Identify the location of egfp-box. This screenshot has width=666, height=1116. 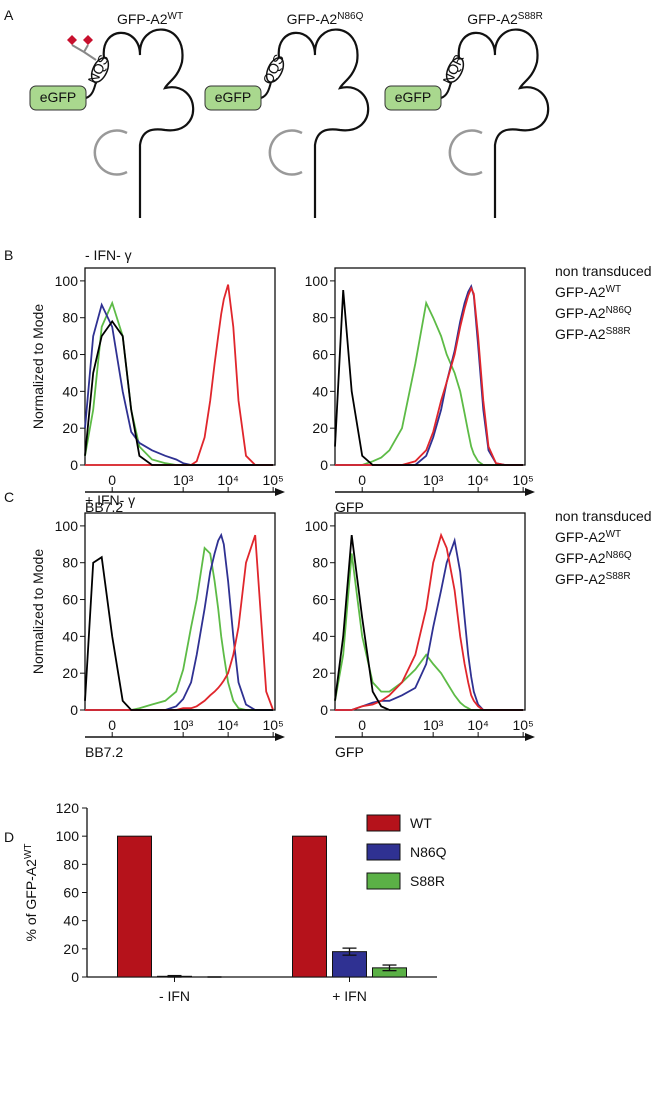
(58, 98).